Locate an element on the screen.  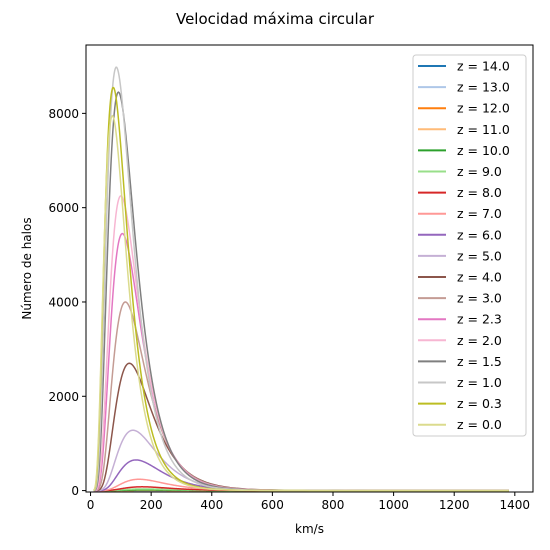
y-tick-label-2: 4000 is located at coordinates (63, 302).